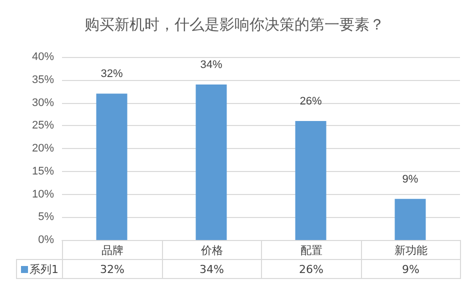  Describe the element at coordinates (410, 250) in the screenshot. I see `x-tick-label: 新功能` at that location.